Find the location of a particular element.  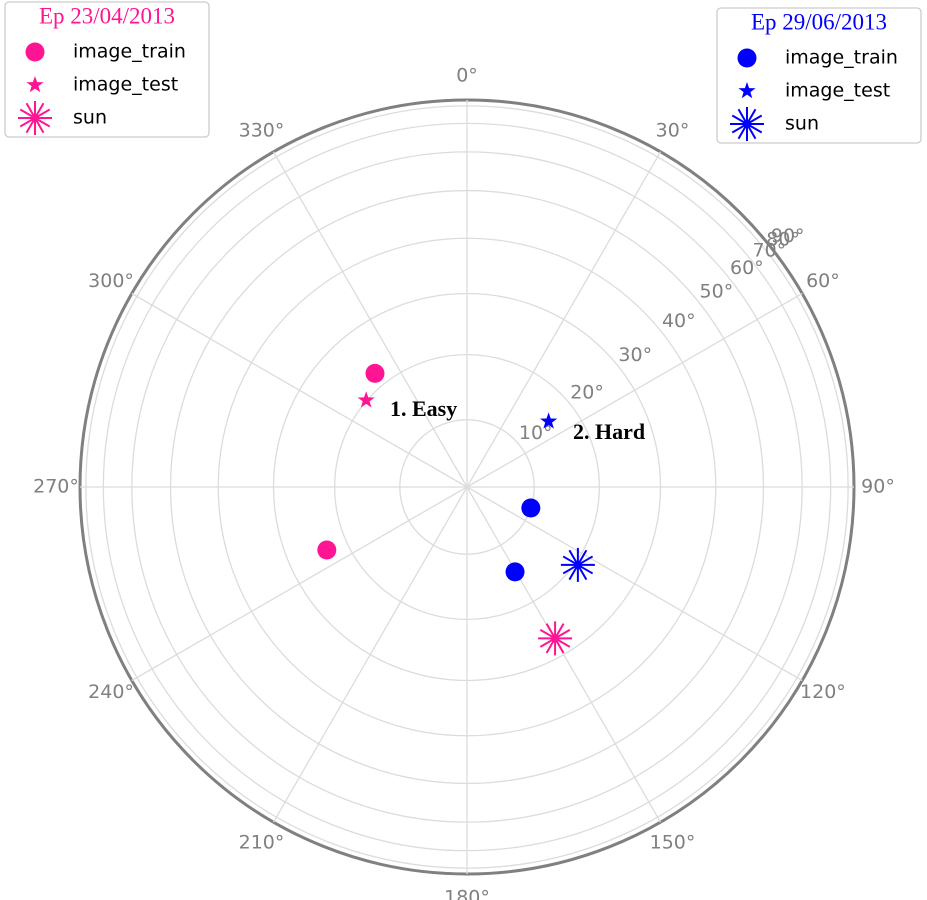

r-tick-label: 20° is located at coordinates (587, 393).